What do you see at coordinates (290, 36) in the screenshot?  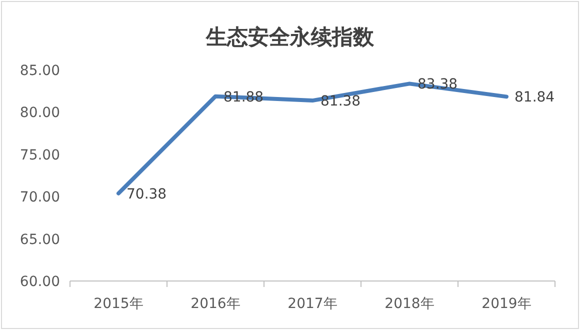 I see `chart-title: 生态安全永续指数` at bounding box center [290, 36].